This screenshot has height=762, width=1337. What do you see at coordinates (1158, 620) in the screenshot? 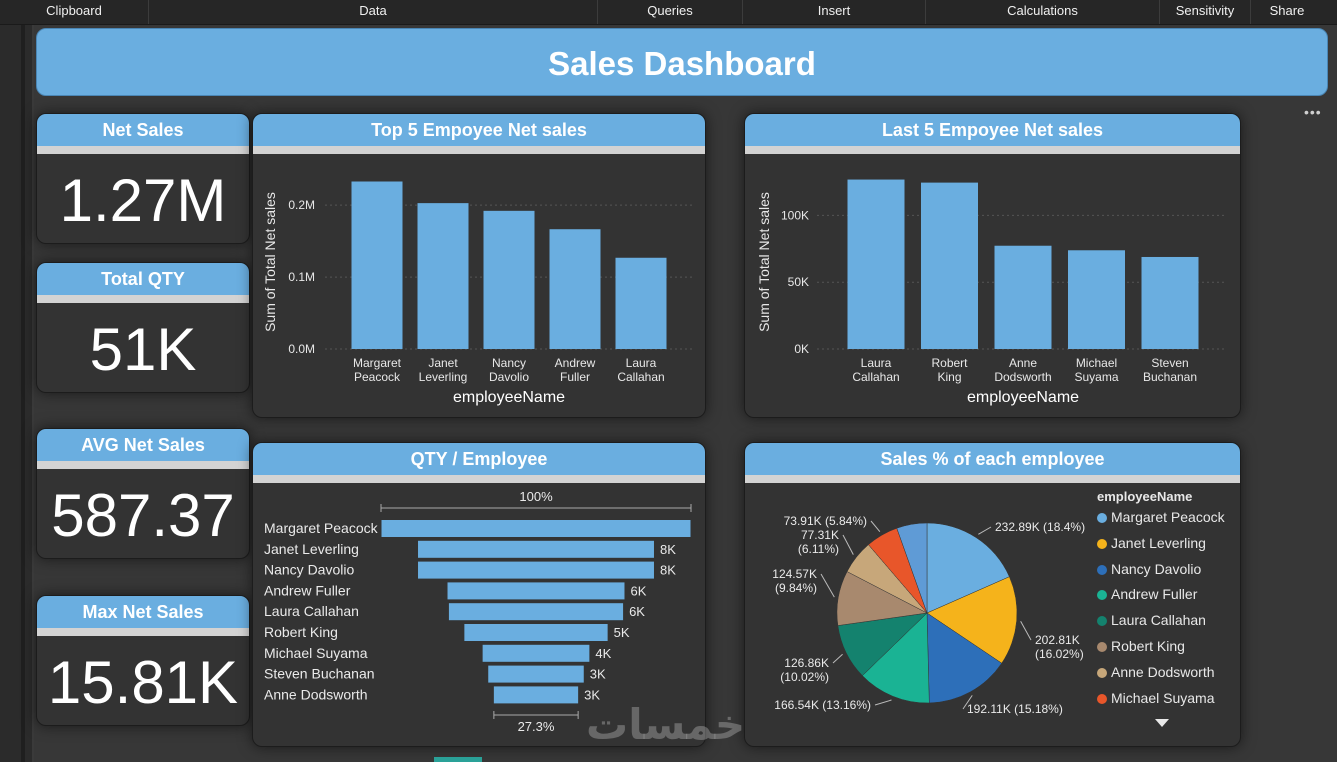
I see `legend-label: Laura Callahan` at bounding box center [1158, 620].